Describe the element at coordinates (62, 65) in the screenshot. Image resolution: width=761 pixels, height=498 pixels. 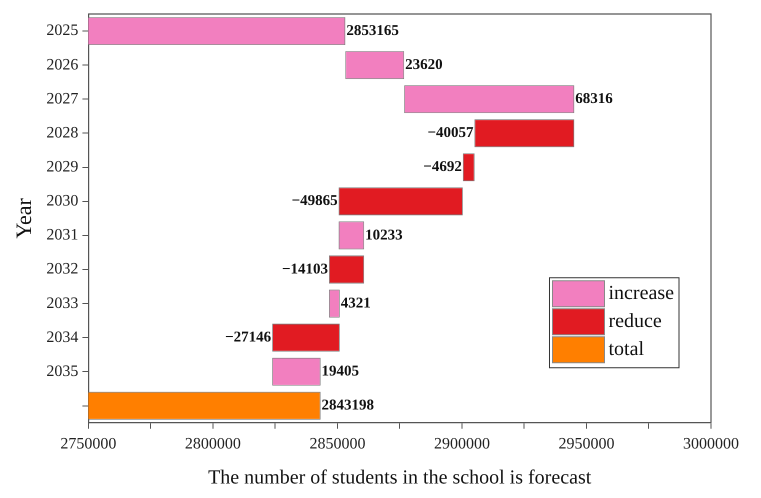
I see `y-tick-label: 2026` at that location.